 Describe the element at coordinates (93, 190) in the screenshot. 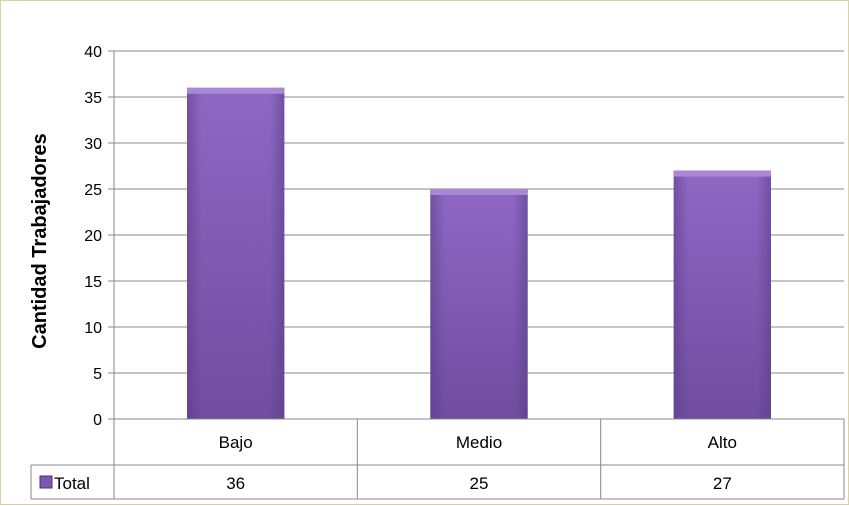

I see `y-tick-label: 25` at that location.